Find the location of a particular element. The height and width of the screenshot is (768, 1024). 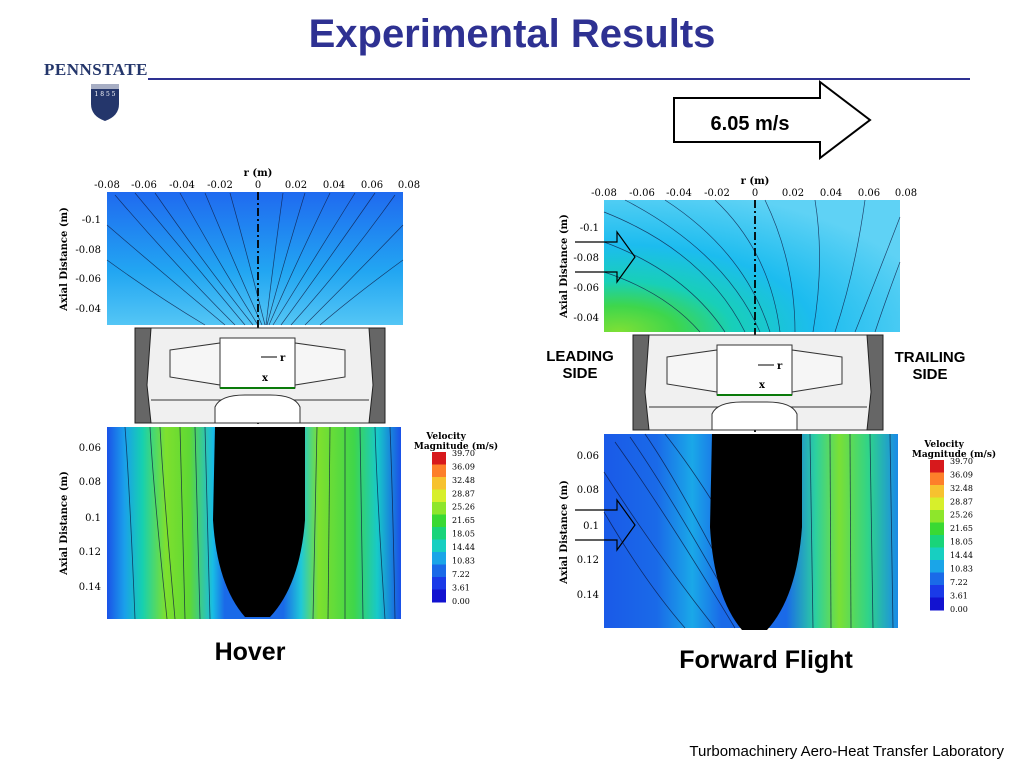

forward-upper-tick: -0.08 is located at coordinates (586, 258).